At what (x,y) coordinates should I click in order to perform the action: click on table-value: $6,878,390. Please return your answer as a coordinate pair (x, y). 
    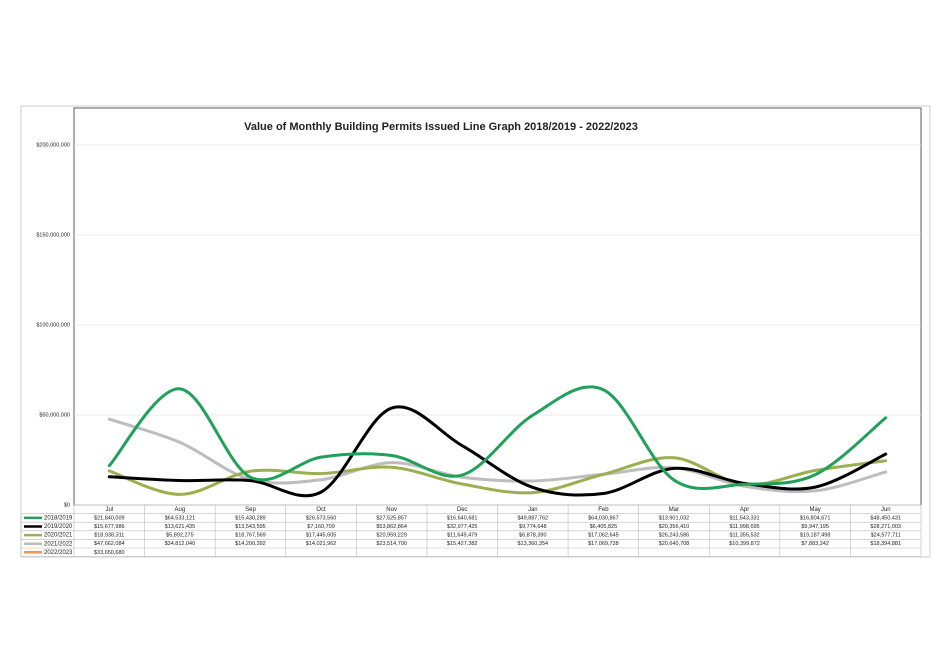
    Looking at the image, I should click on (533, 536).